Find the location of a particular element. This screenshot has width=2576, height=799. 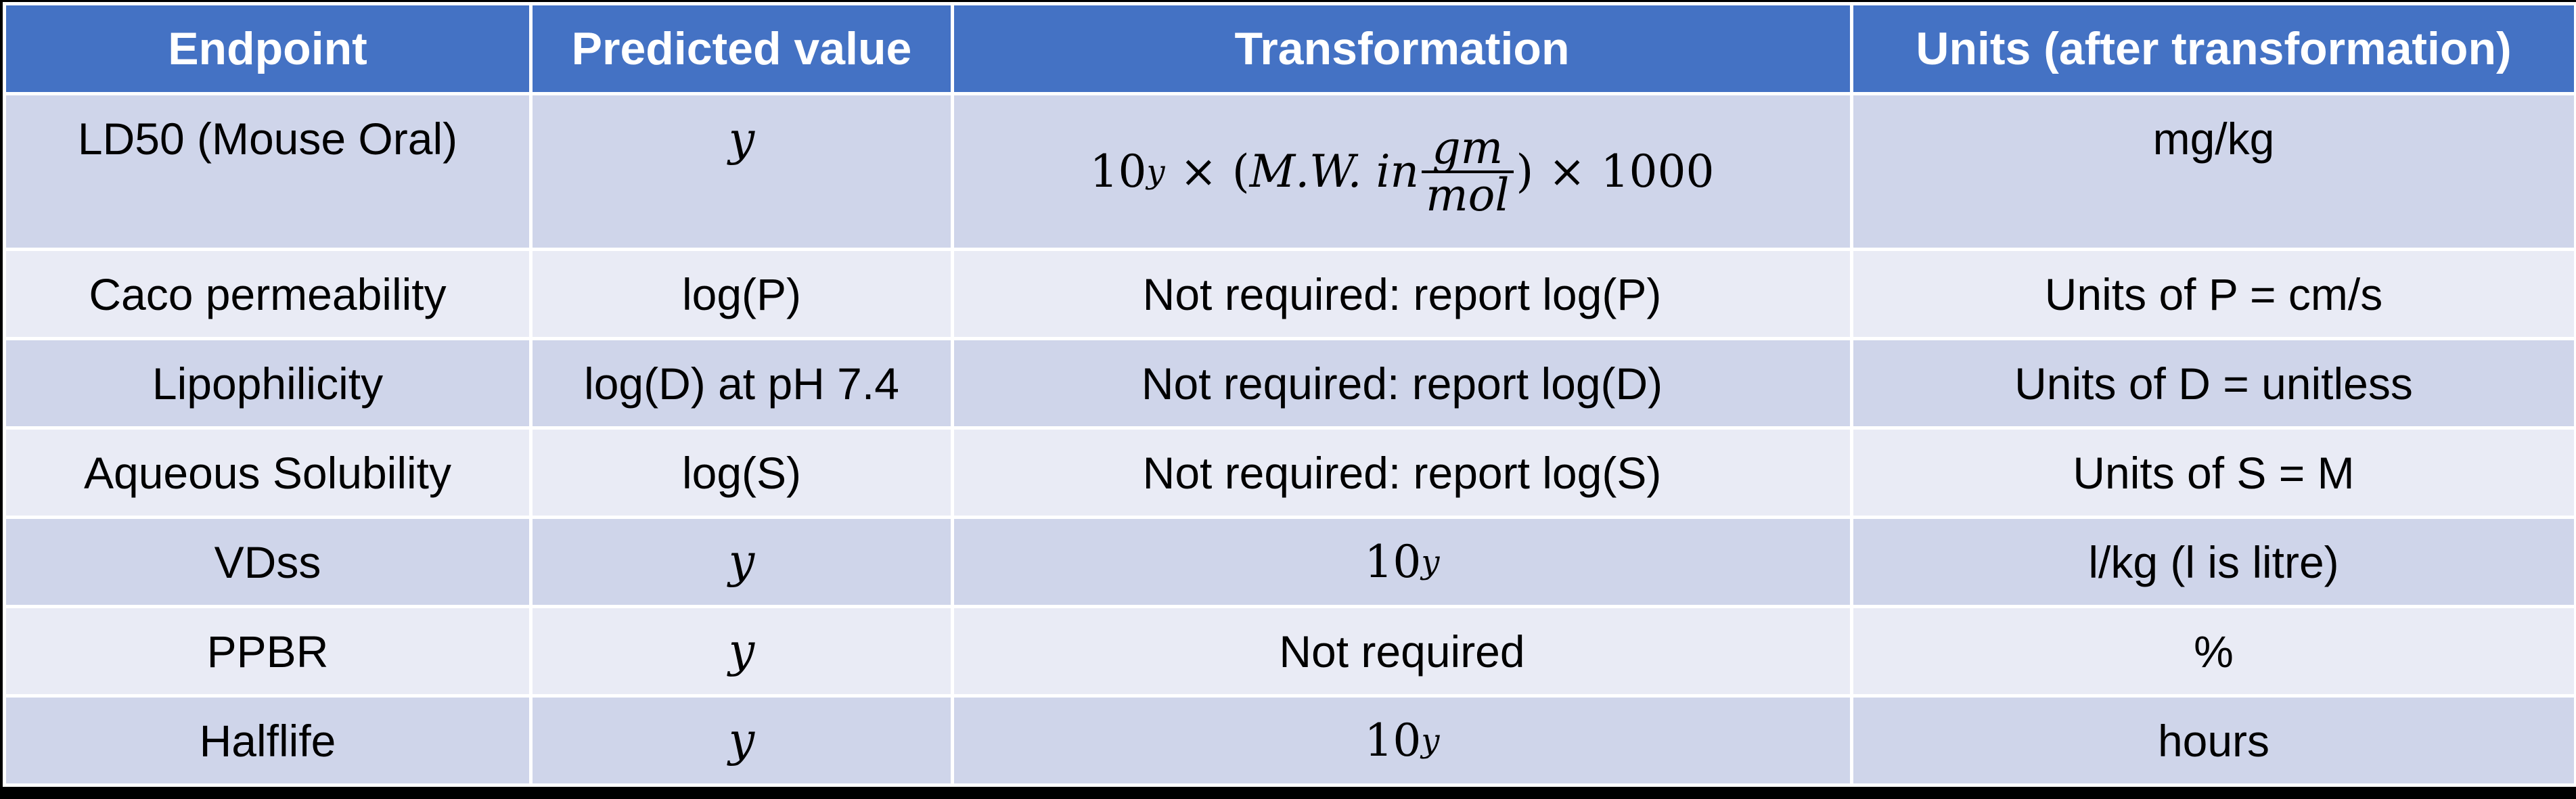

cell-endpoint: Halflife is located at coordinates (268, 740).